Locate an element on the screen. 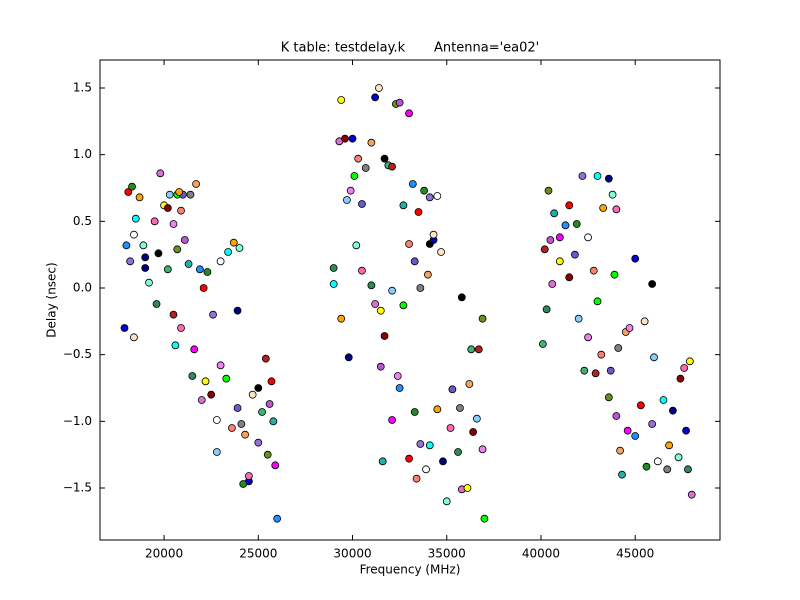  y-tick-label: 1.5 is located at coordinates (82, 88).